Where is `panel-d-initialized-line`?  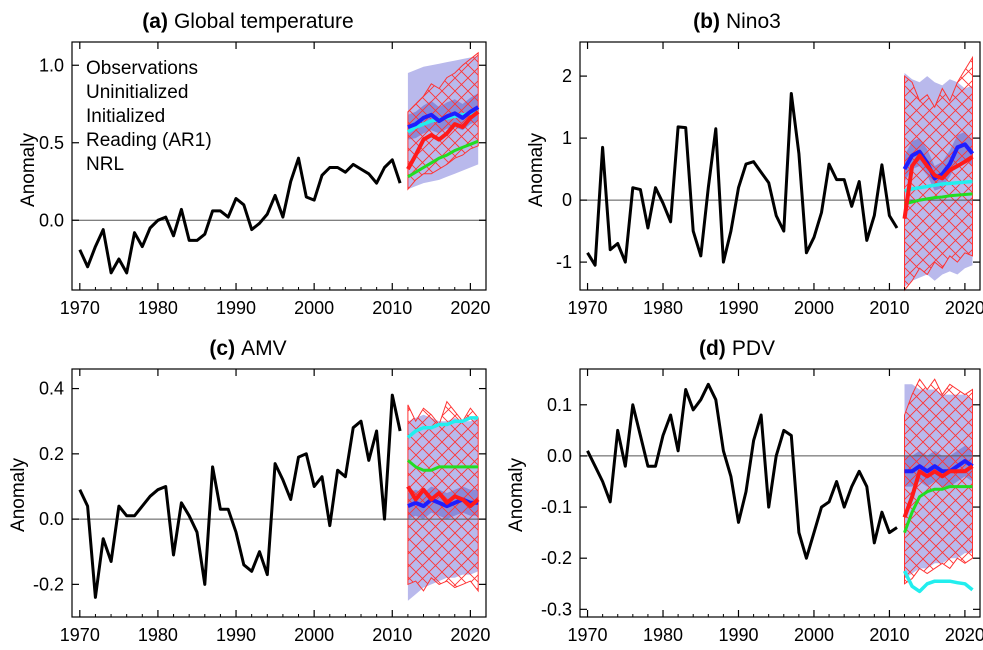 panel-d-initialized-line is located at coordinates (938, 491).